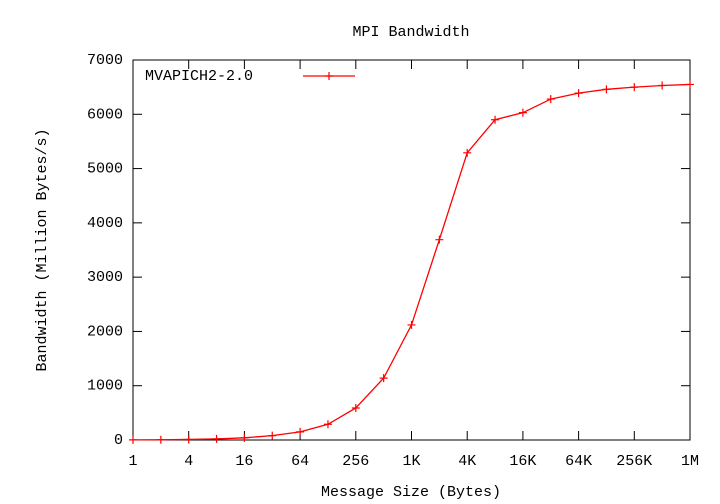 This screenshot has height=504, width=720. I want to click on y-tick-label: 0, so click(118, 440).